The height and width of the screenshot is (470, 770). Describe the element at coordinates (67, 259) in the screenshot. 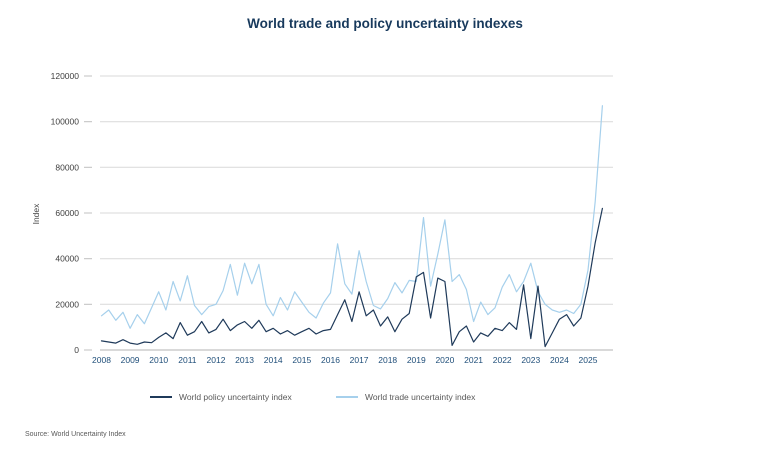

I see `y-tick-label: 40000` at that location.